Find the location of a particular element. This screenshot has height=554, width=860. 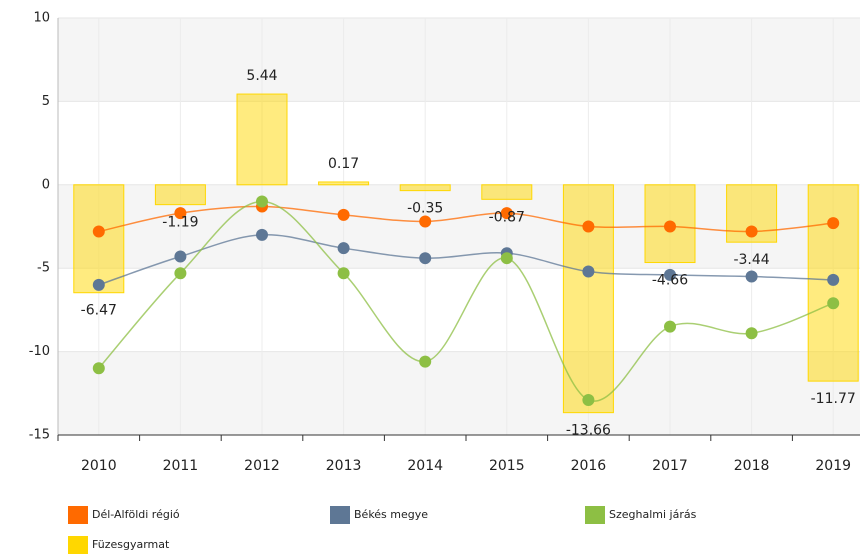

data-label: -4.66 is located at coordinates (670, 281).